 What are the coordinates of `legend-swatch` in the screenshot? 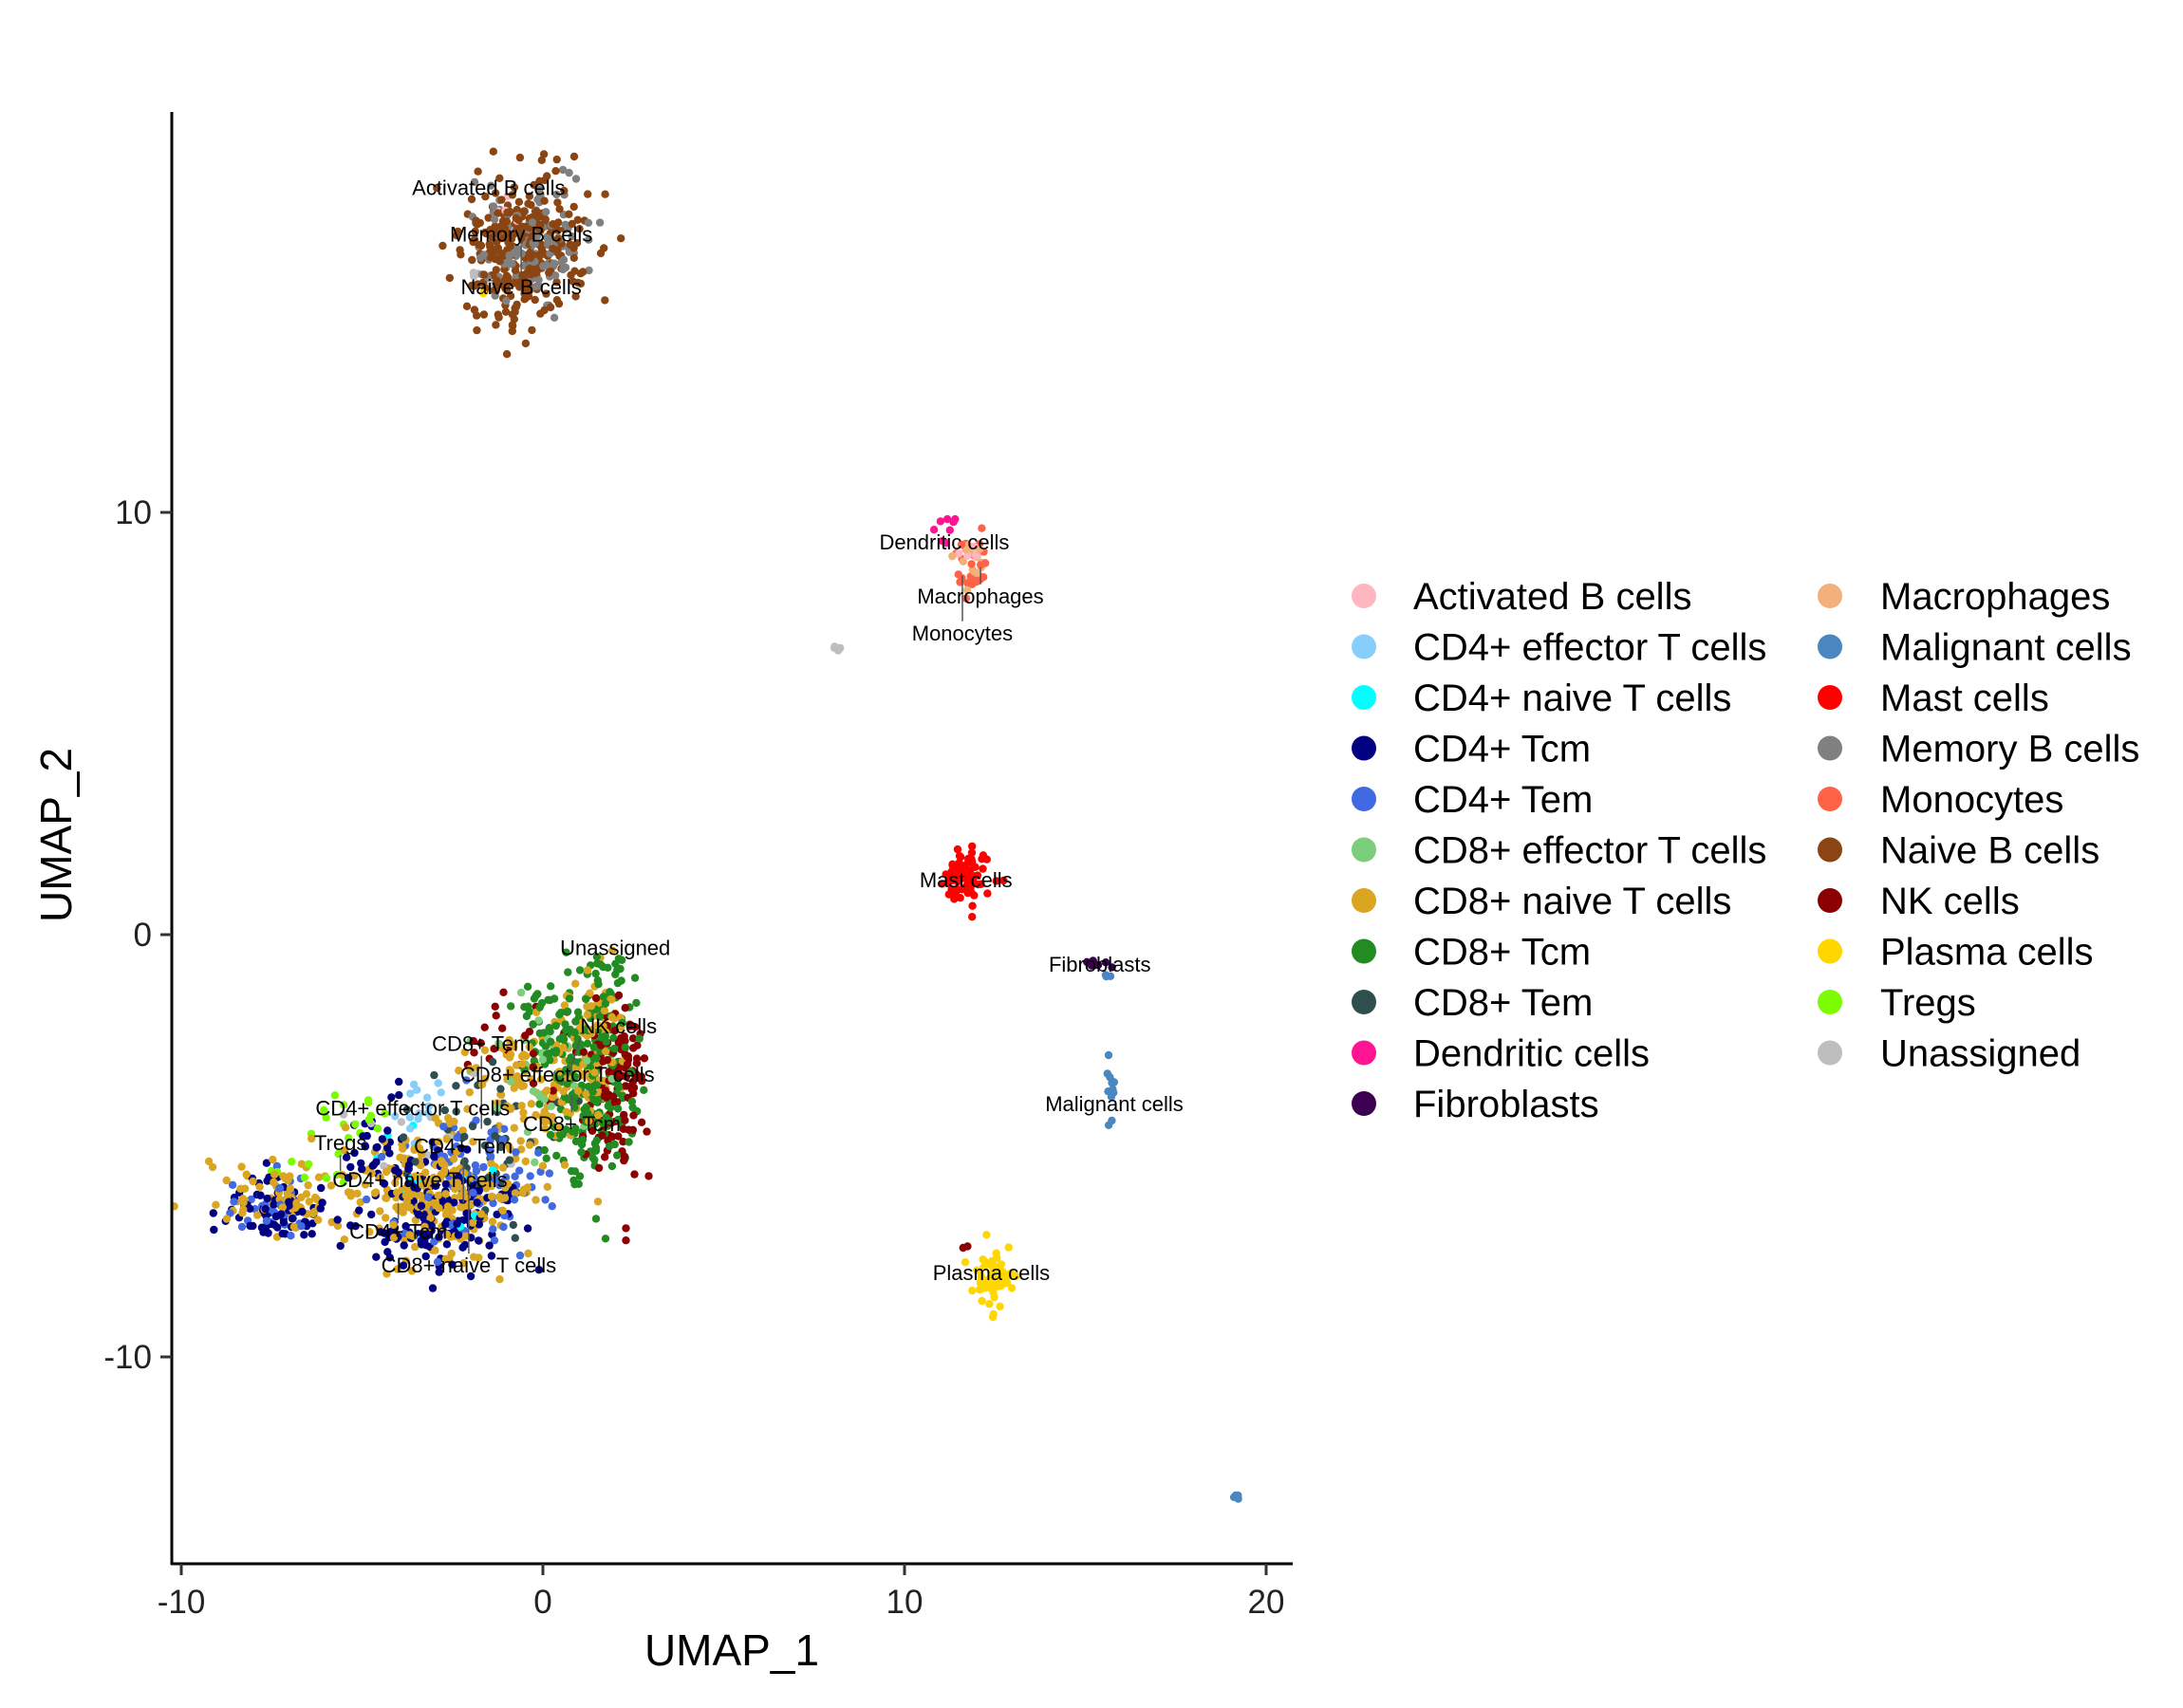 It's located at (1830, 901).